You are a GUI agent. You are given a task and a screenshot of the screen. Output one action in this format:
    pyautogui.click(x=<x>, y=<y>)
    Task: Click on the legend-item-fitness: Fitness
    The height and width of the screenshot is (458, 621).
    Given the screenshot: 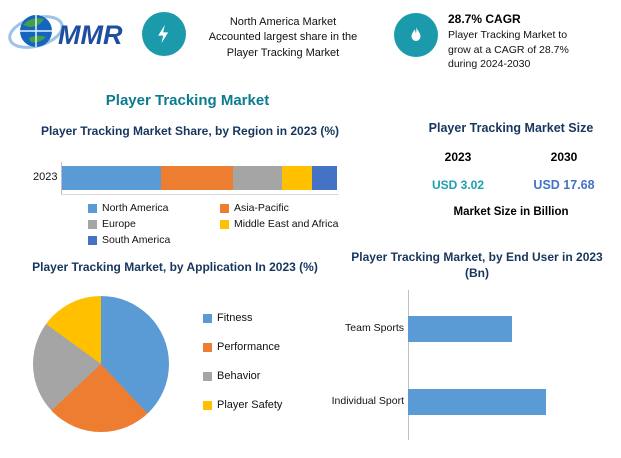 What is the action you would take?
    pyautogui.click(x=242, y=318)
    